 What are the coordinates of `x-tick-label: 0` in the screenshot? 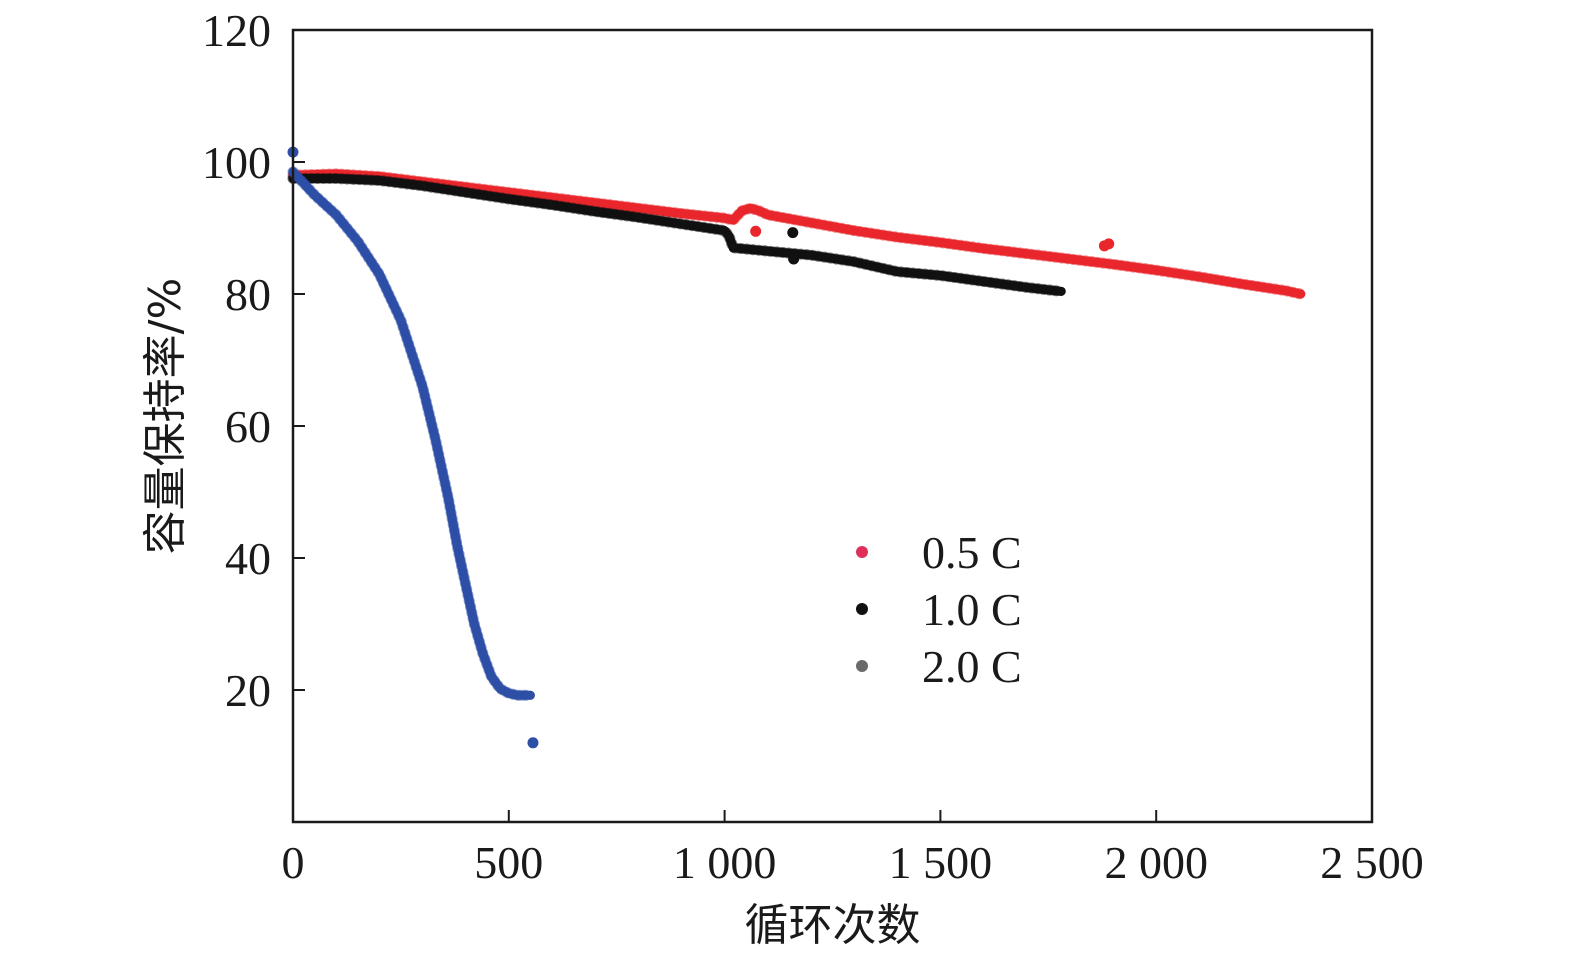 It's located at (293, 862).